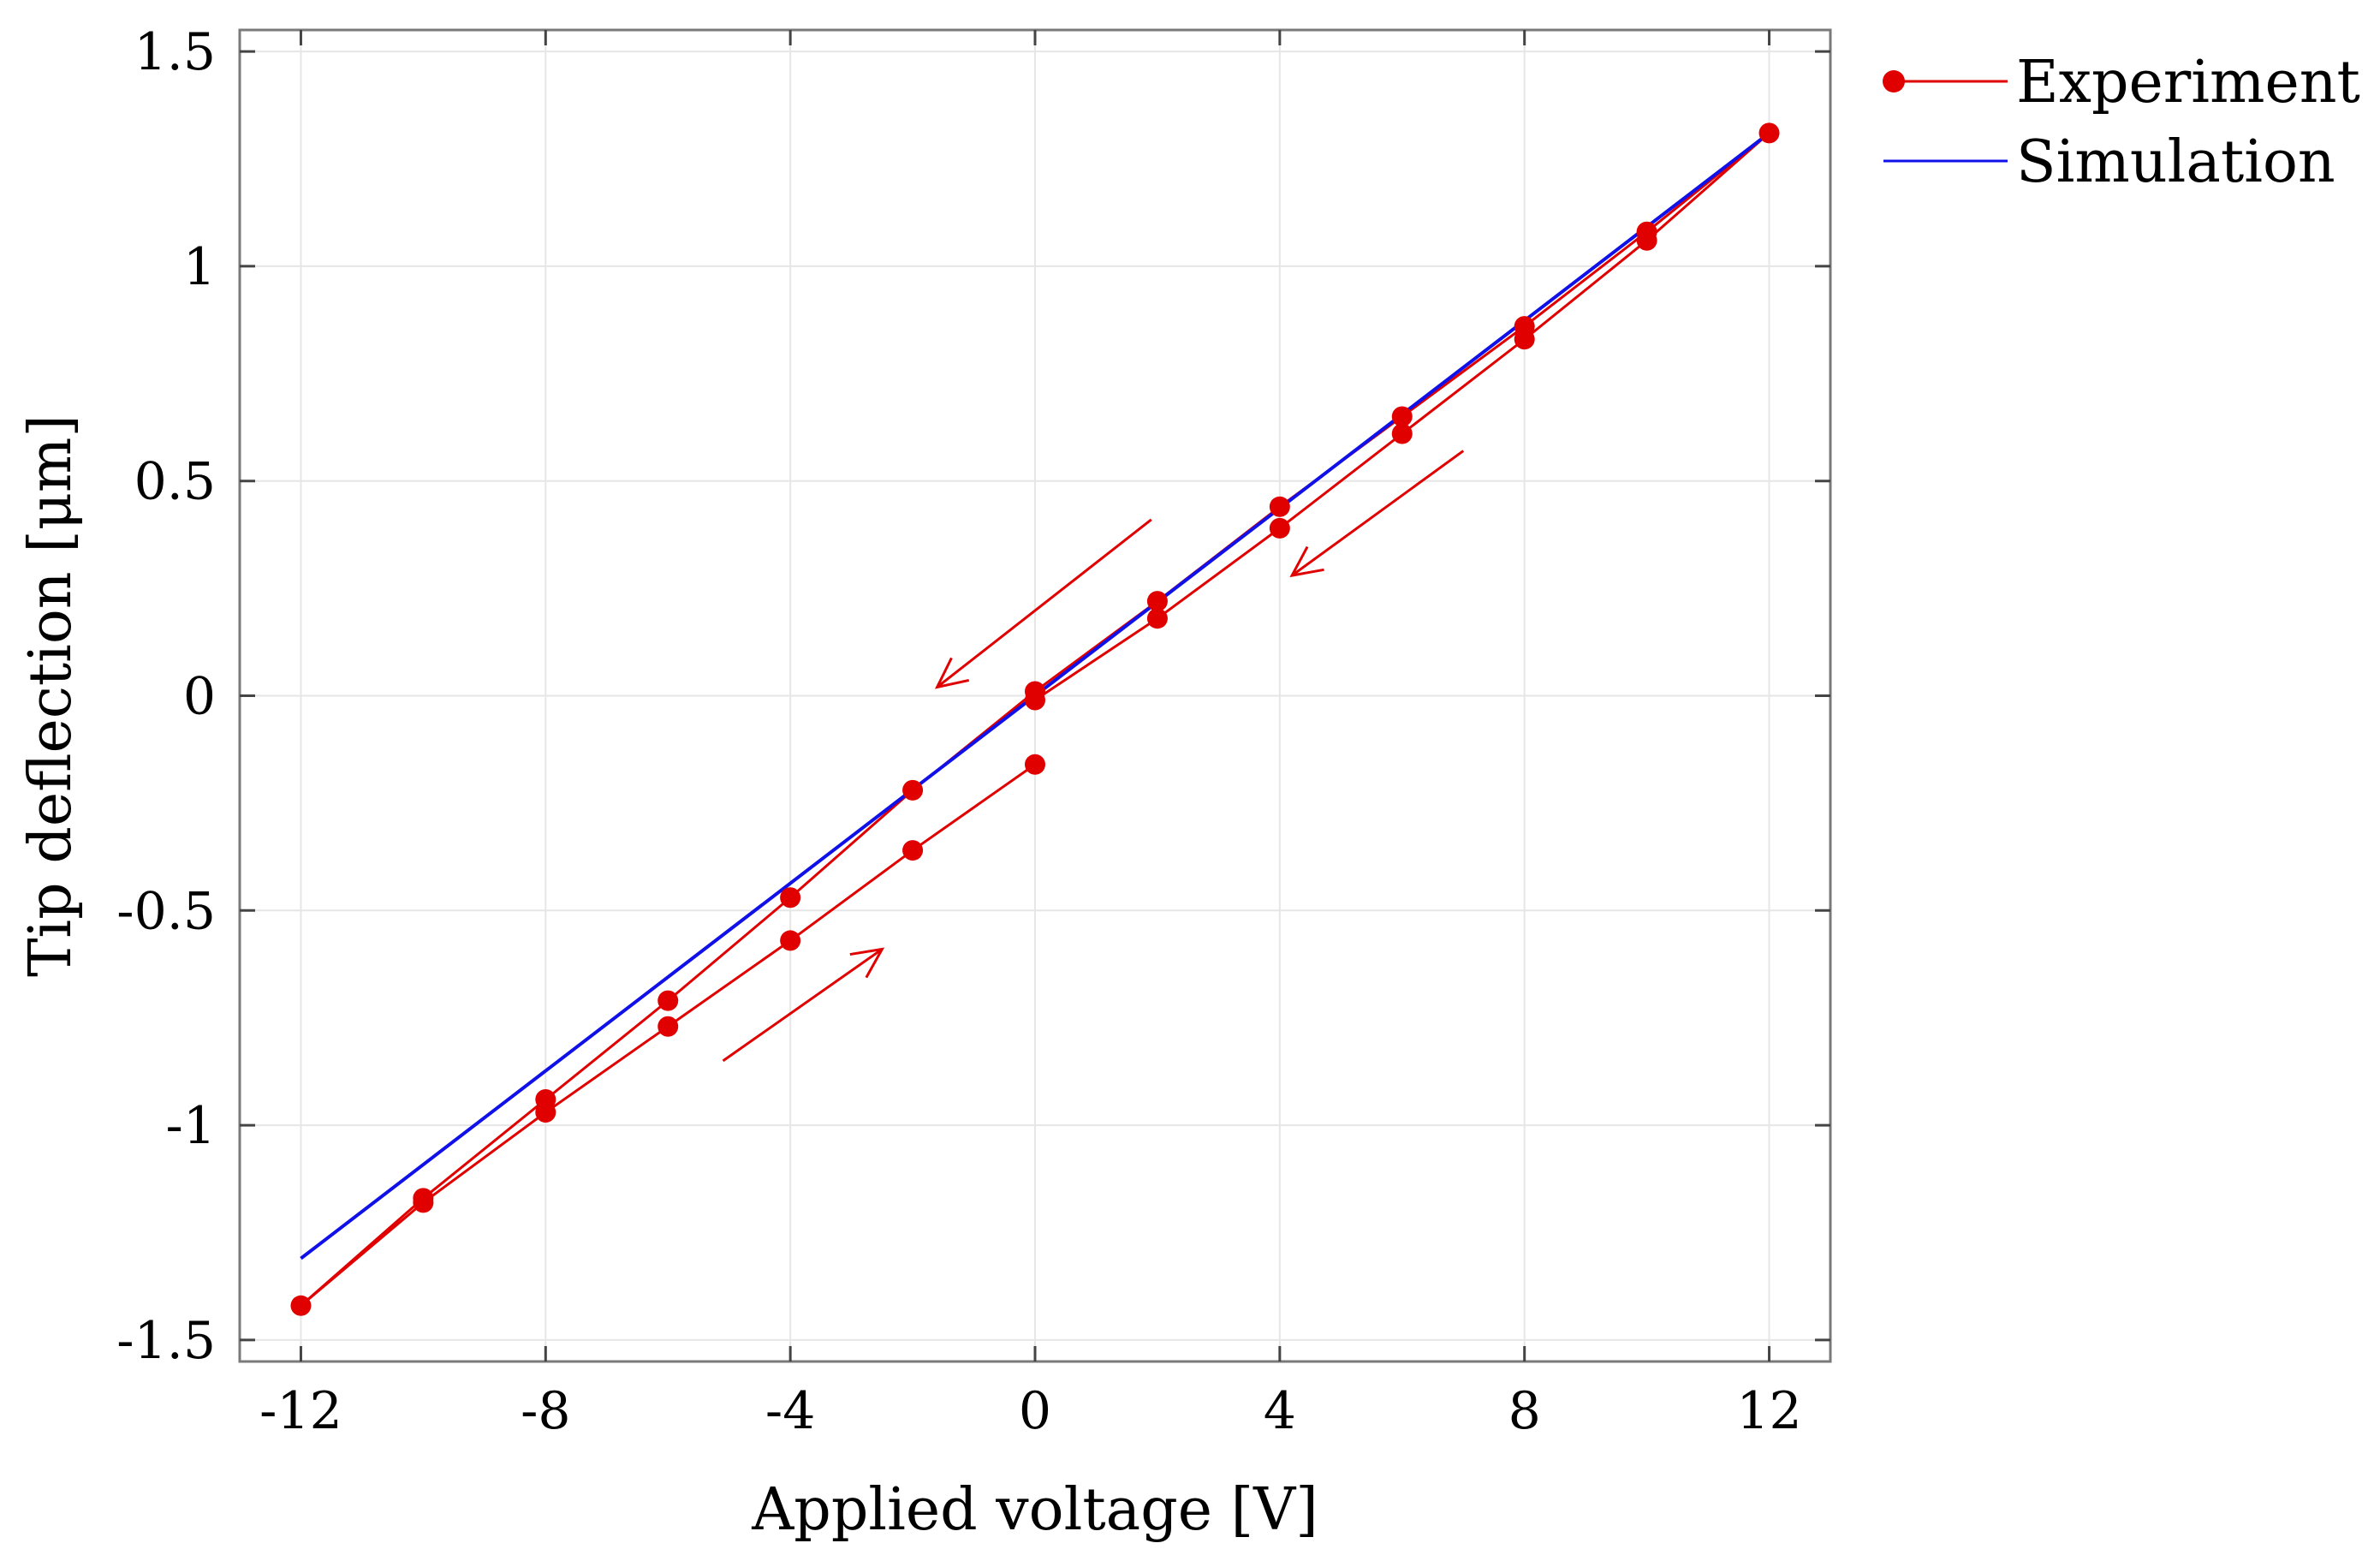 The height and width of the screenshot is (1567, 2380). Describe the element at coordinates (300, 1411) in the screenshot. I see `x-tick-label: -12` at that location.